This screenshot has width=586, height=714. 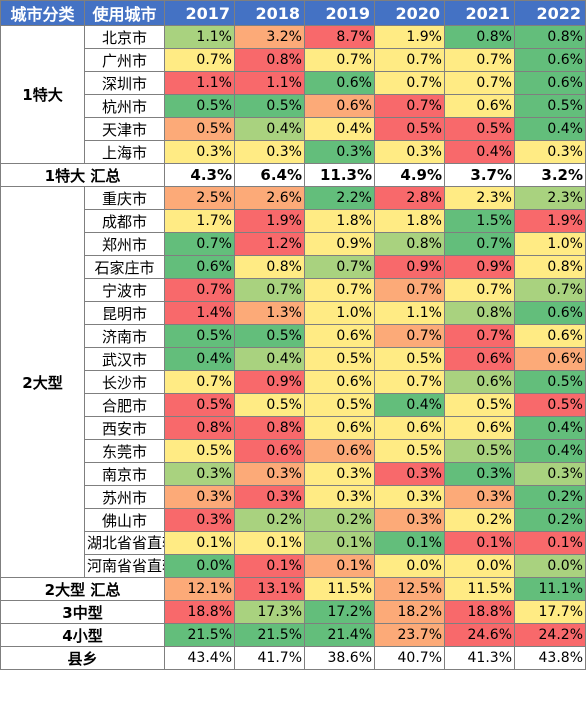 What do you see at coordinates (269, 658) in the screenshot?
I see `total-value-cell: 41.7%` at bounding box center [269, 658].